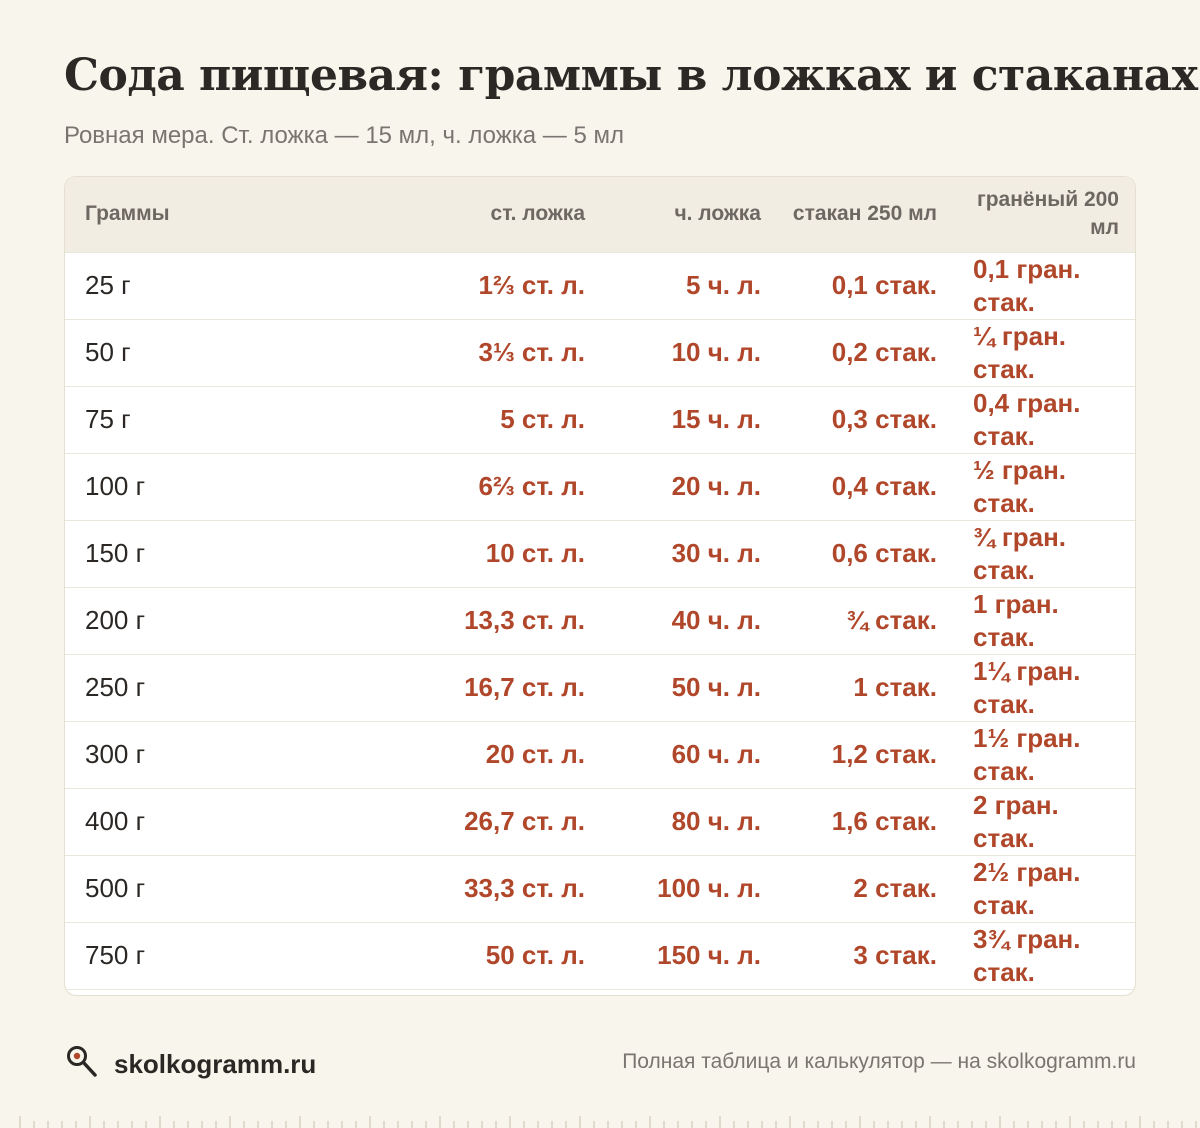 The image size is (1200, 1128). Describe the element at coordinates (1020, 352) in the screenshot. I see `faceted-glass-cell: ¼ гран. стак.` at that location.